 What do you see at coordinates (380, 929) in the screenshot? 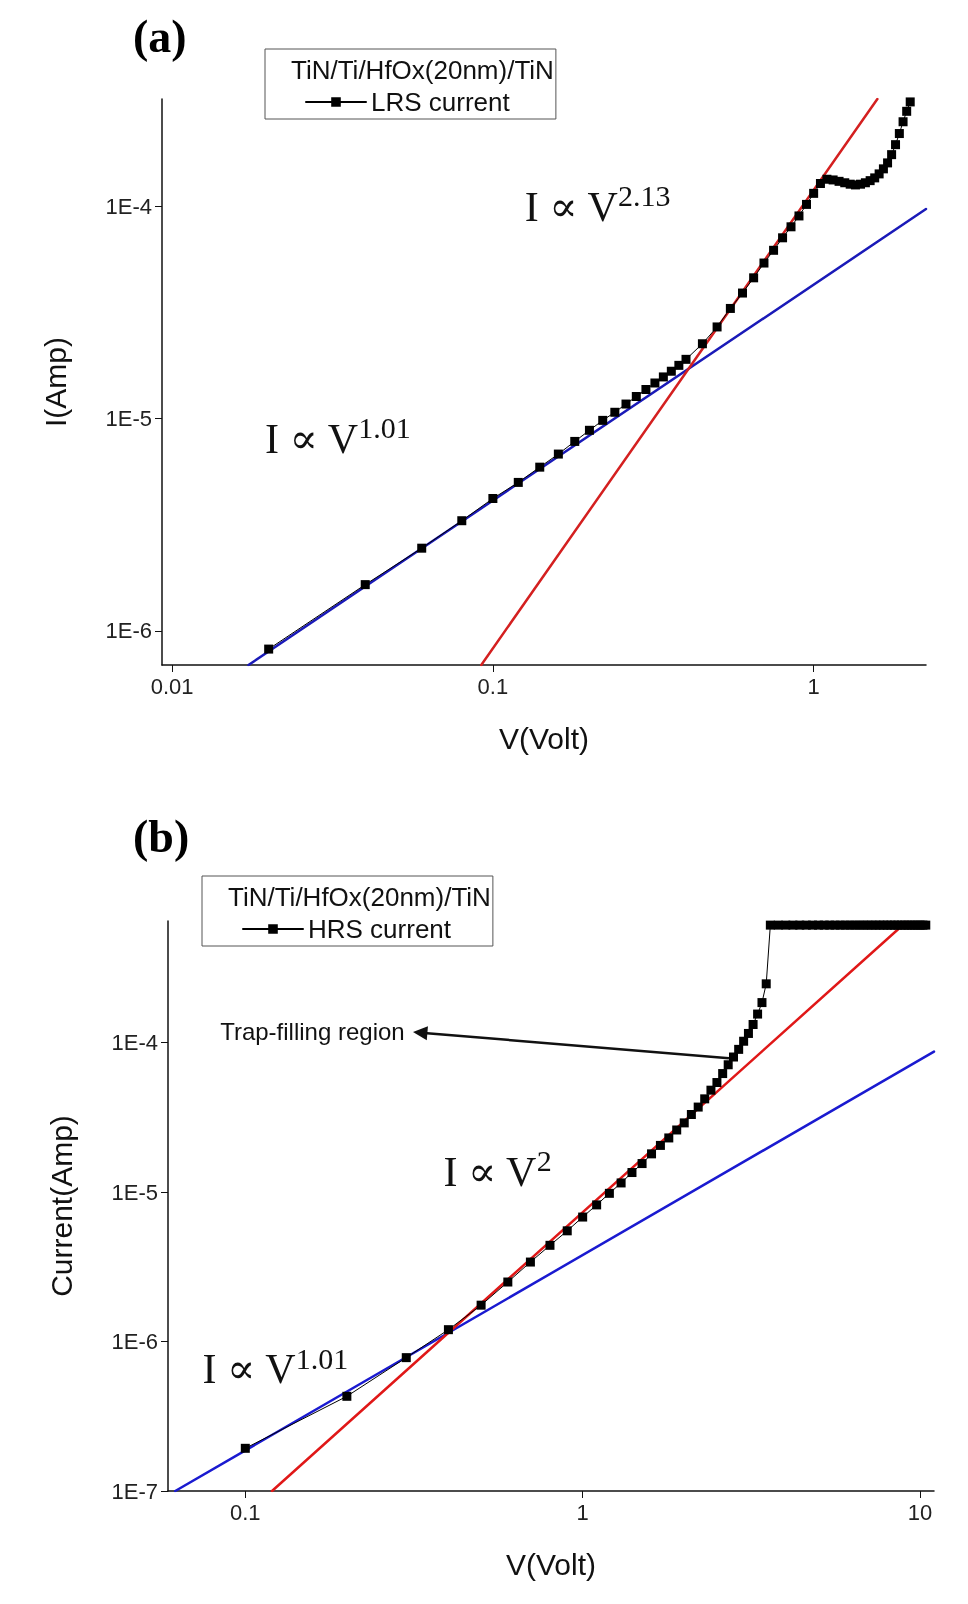
I see `legend-label: HRS current` at bounding box center [380, 929].